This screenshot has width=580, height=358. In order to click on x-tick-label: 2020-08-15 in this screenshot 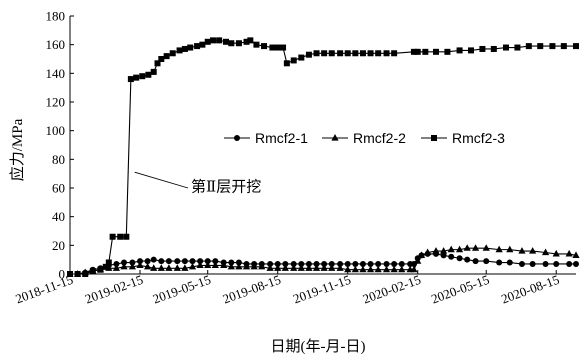, I will do `click(530, 289)`.